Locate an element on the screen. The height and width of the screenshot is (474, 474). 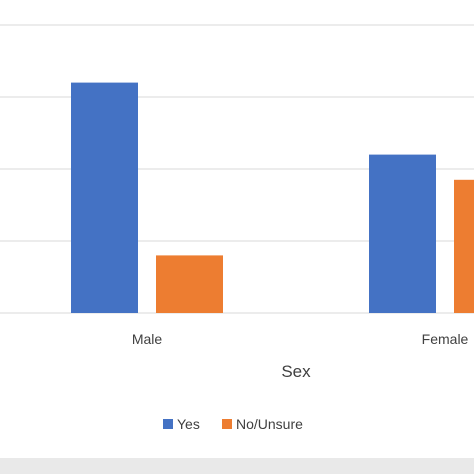
x-axis-title: Sex is located at coordinates (296, 371).